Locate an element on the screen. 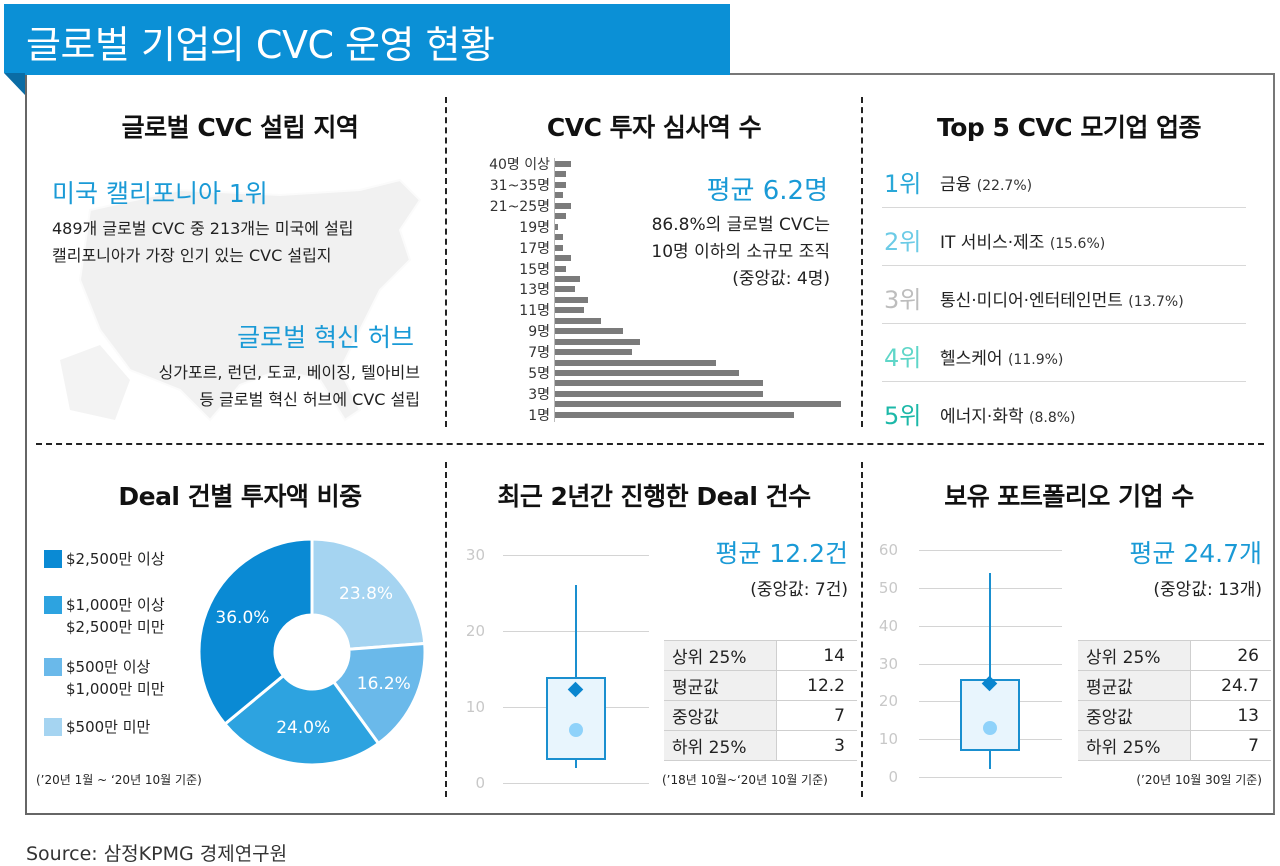 The width and height of the screenshot is (1280, 866). rank-item: 3위 통신·미디어·엔터테인먼트 (13.7%) is located at coordinates (1063, 308).